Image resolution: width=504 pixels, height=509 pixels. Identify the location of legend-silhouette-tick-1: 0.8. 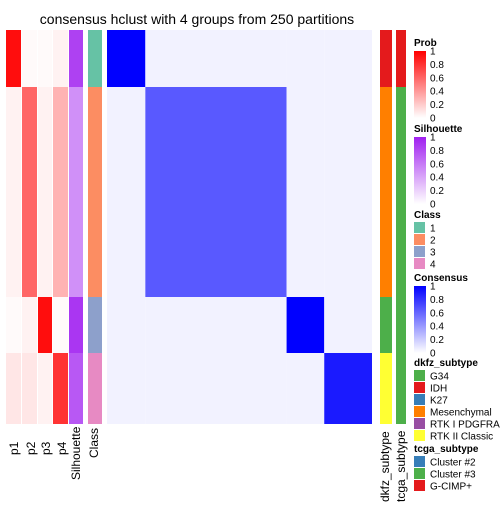
(437, 151).